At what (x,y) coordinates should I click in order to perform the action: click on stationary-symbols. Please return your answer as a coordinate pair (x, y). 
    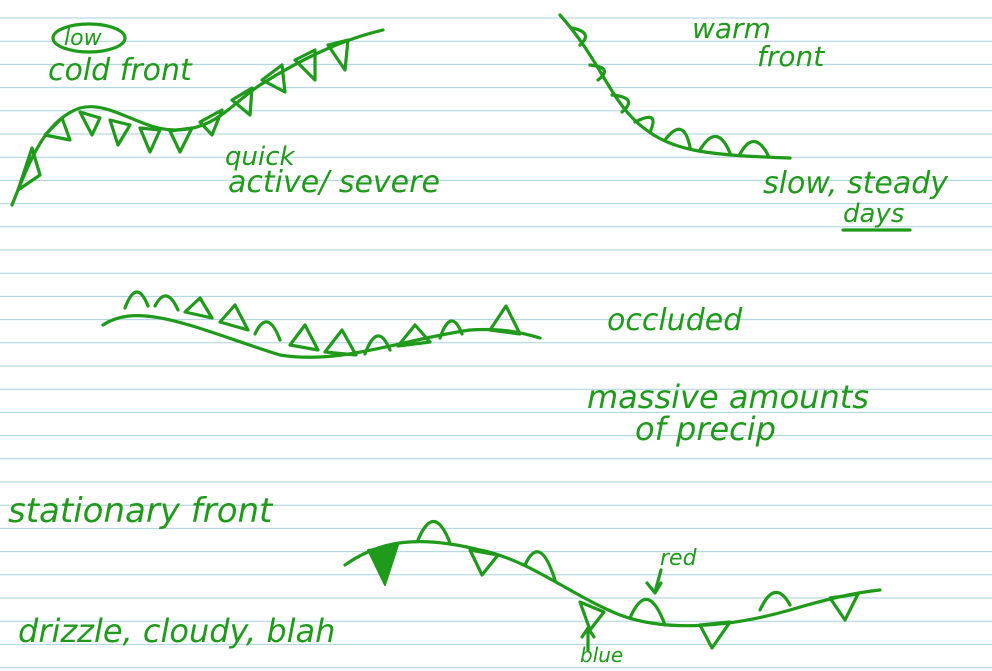
    Looking at the image, I should click on (613, 584).